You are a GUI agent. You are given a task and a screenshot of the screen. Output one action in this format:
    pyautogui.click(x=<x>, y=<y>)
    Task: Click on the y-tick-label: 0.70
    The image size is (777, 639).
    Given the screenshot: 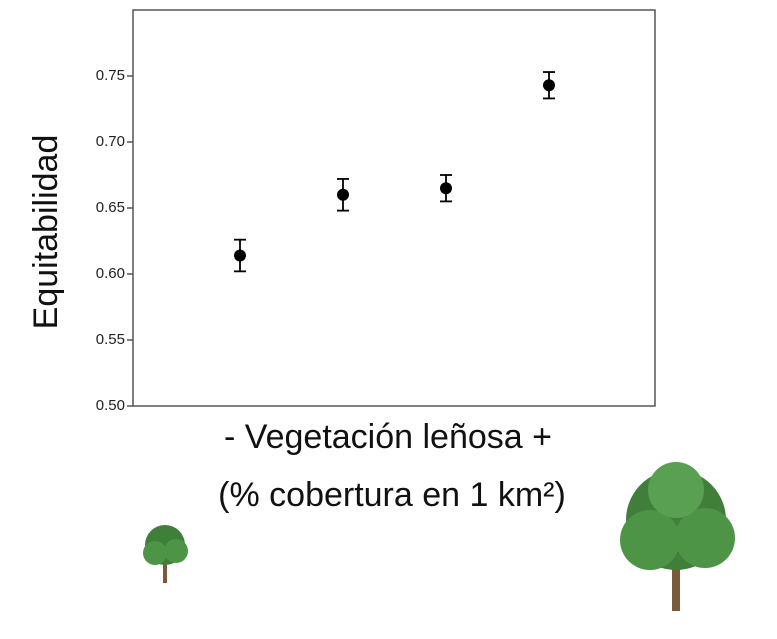 What is the action you would take?
    pyautogui.click(x=110, y=141)
    